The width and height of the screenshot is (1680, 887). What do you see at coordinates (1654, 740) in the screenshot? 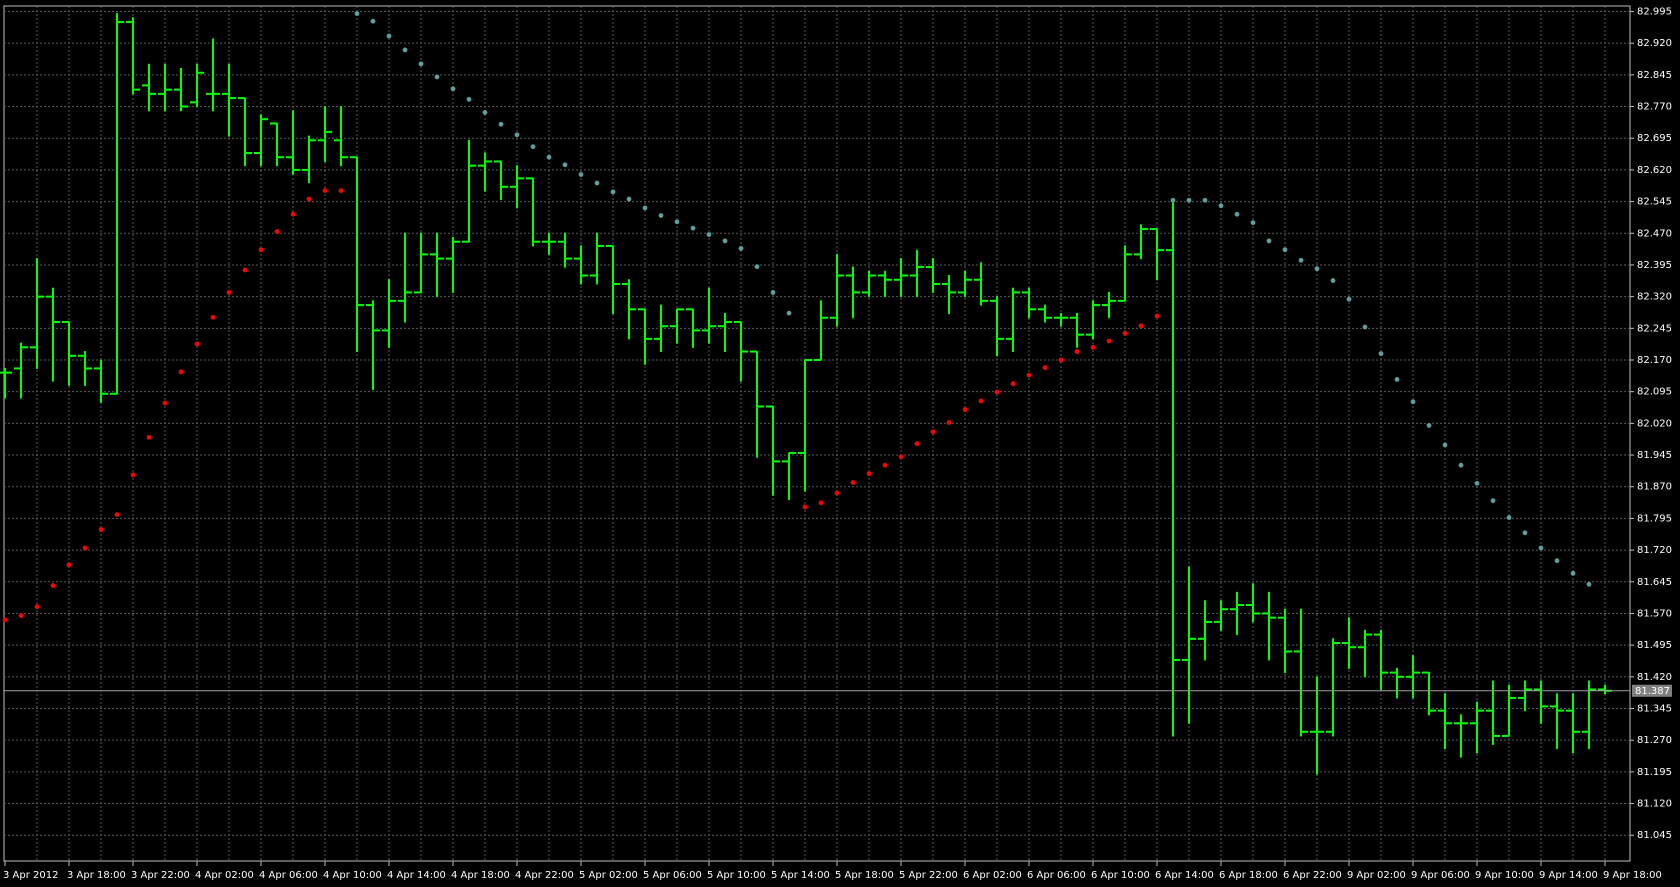
I see `y-tick-label: 81.270` at bounding box center [1654, 740].